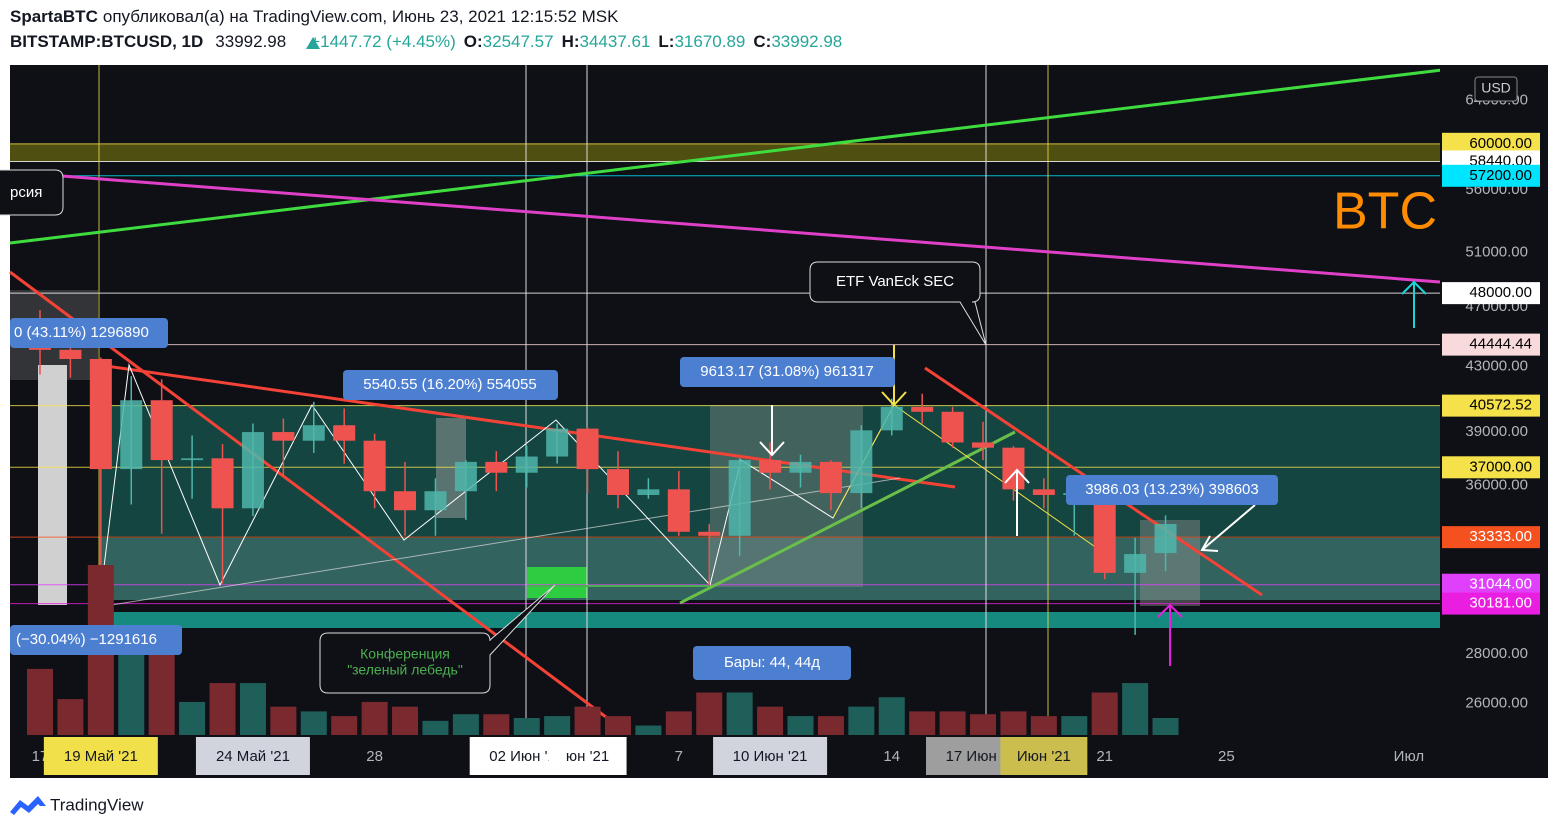 The width and height of the screenshot is (1558, 833). Describe the element at coordinates (709, 41) in the screenshot. I see `low: 31670.89` at that location.